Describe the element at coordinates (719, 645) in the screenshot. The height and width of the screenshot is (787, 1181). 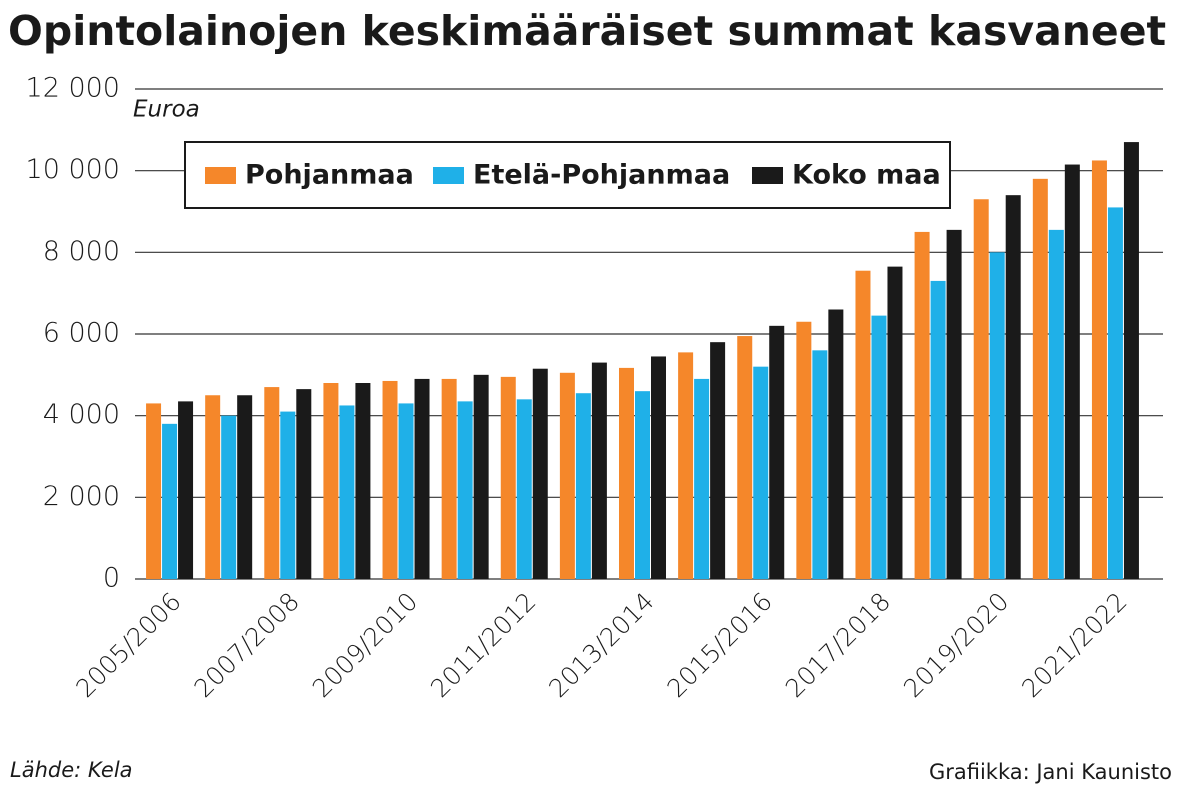
I see `x-tick-label: 2015/2016` at that location.